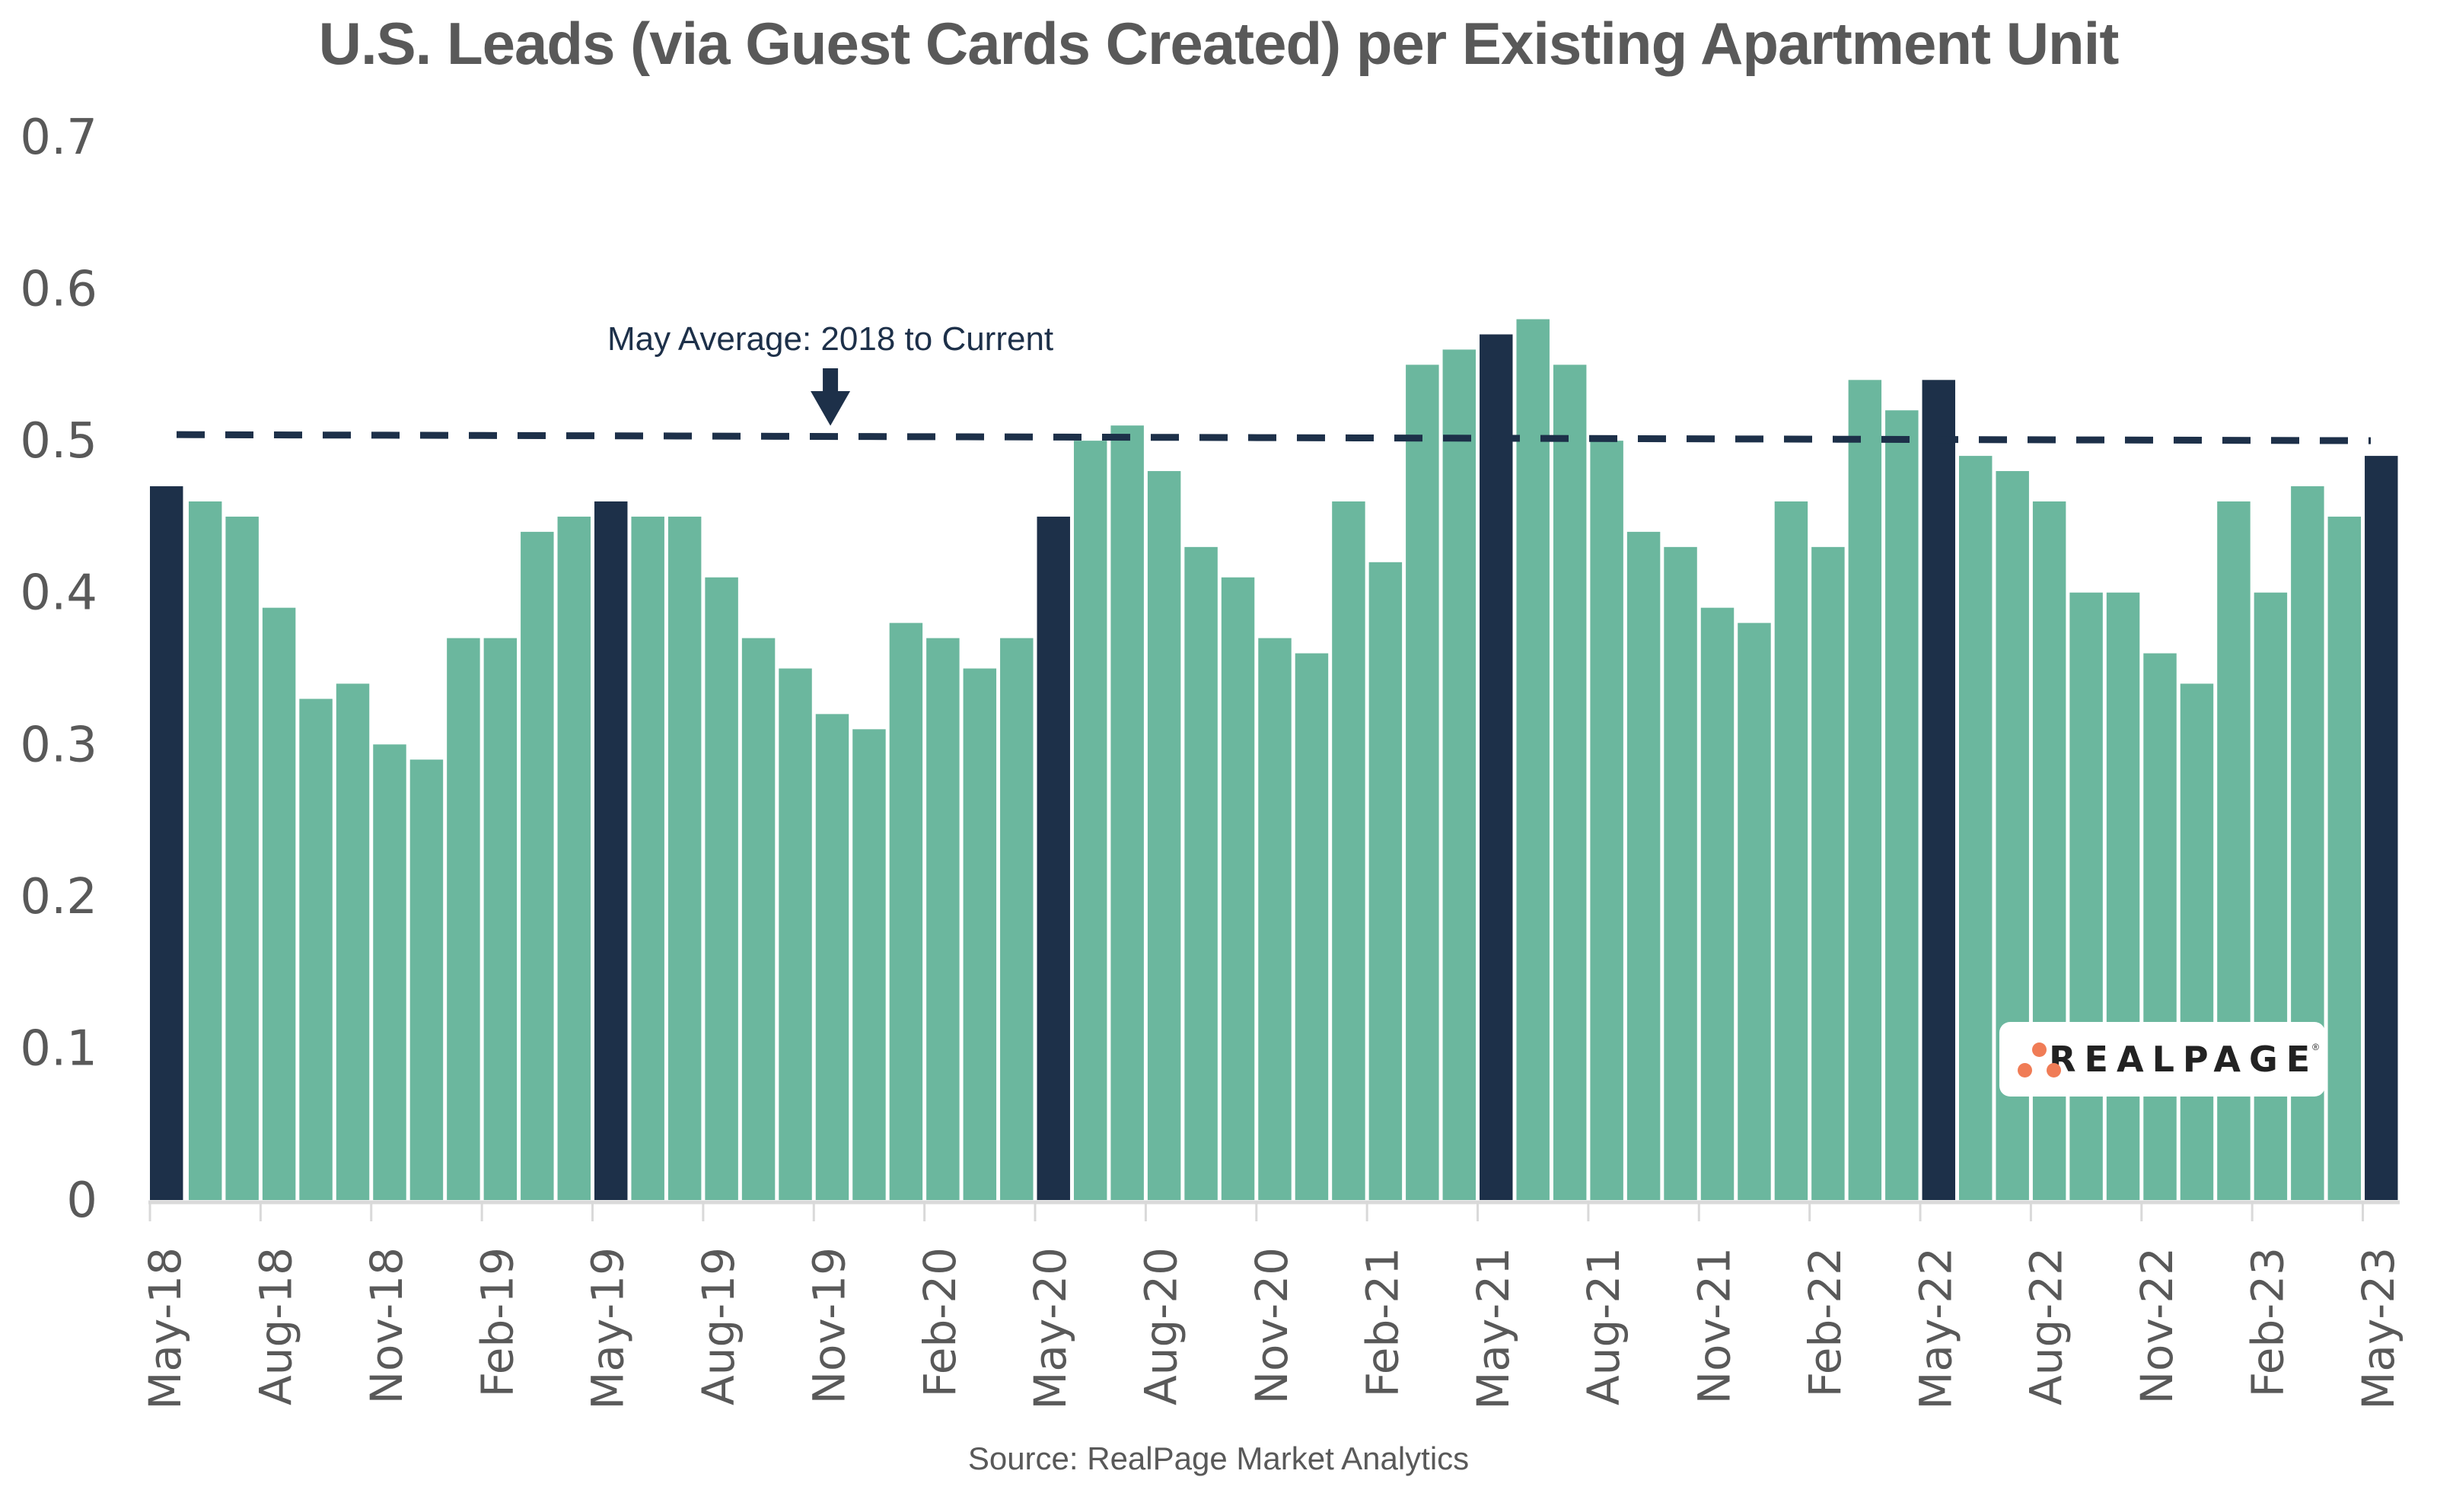 This screenshot has height=1512, width=2437. I want to click on arrow-down-icon, so click(831, 397).